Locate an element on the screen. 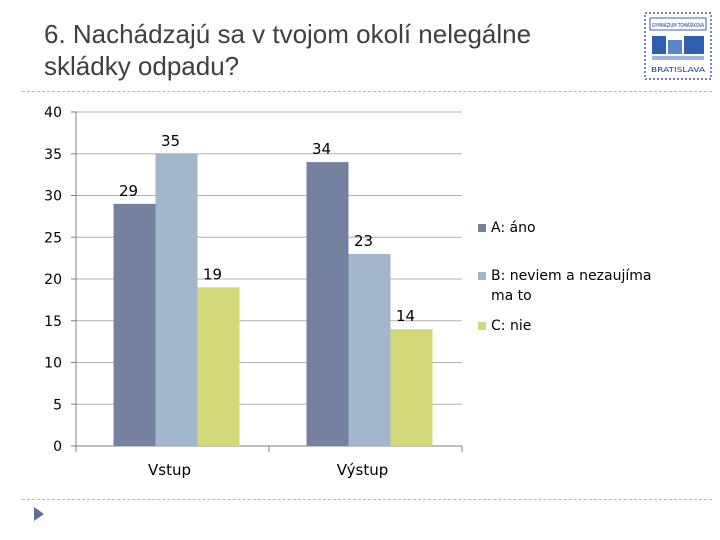 The height and width of the screenshot is (540, 720). slide-nav-arrow-icon is located at coordinates (39, 514).